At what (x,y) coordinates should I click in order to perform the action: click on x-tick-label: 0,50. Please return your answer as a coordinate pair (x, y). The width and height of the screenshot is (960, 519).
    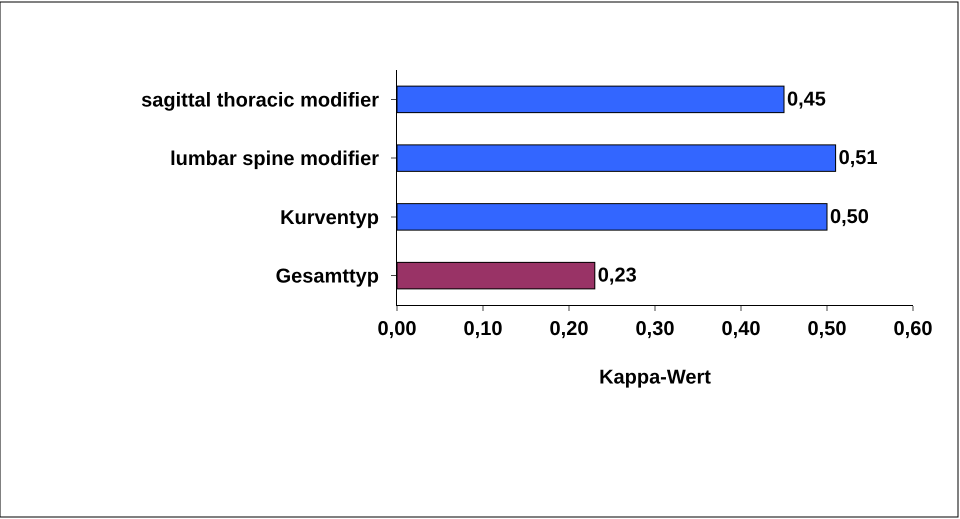
    Looking at the image, I should click on (827, 329).